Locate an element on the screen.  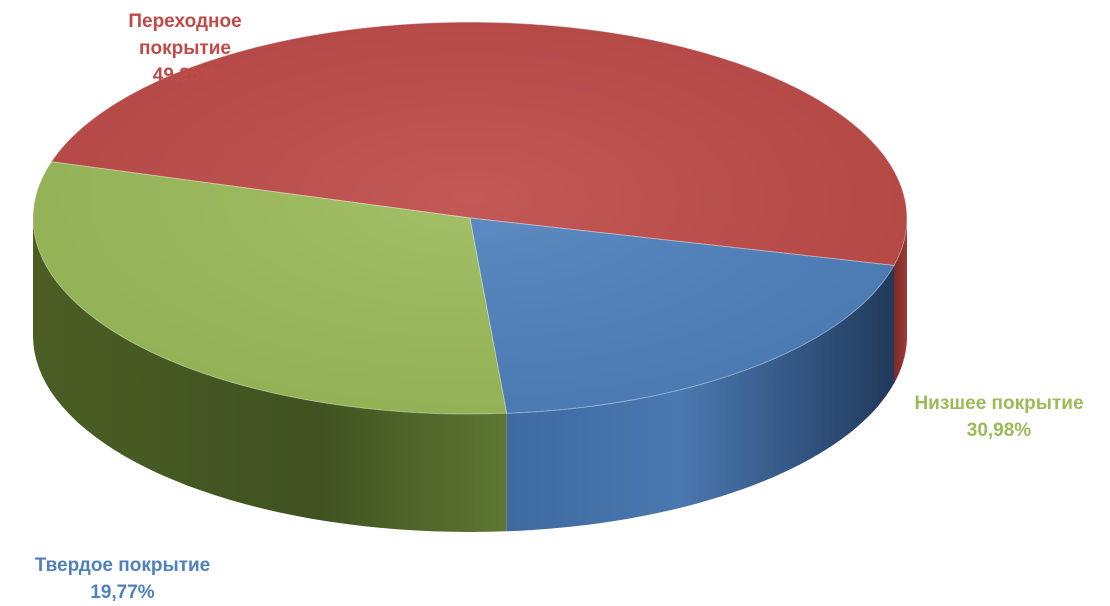
slice-label-1: Низшее покрытие 30,98% is located at coordinates (999, 417).